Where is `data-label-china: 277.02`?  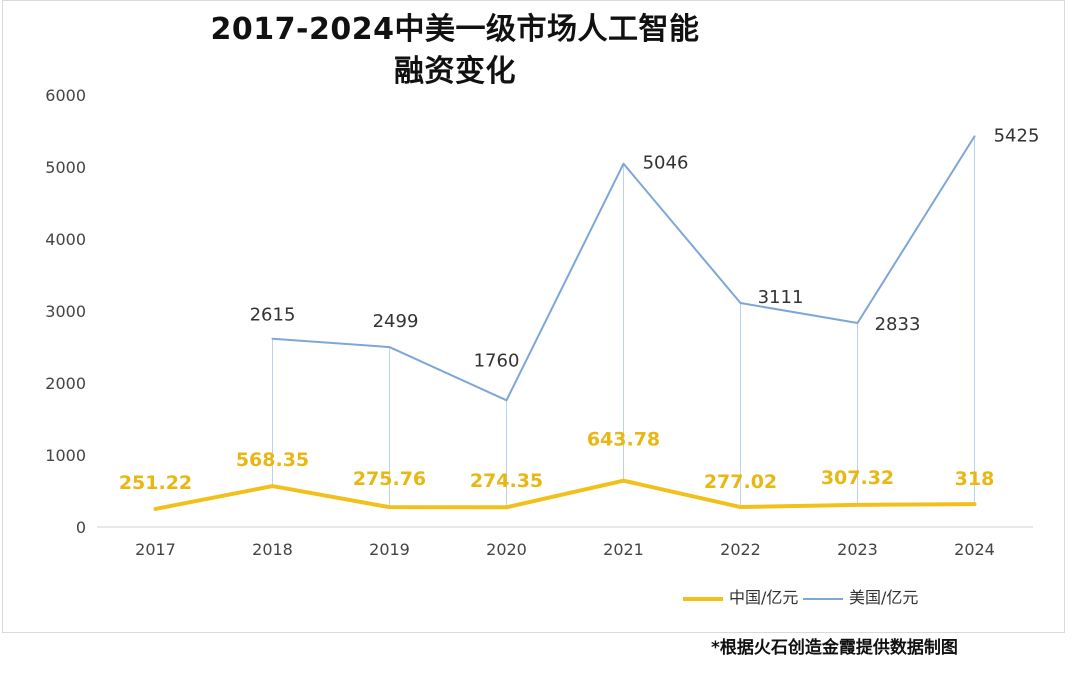
data-label-china: 277.02 is located at coordinates (740, 482).